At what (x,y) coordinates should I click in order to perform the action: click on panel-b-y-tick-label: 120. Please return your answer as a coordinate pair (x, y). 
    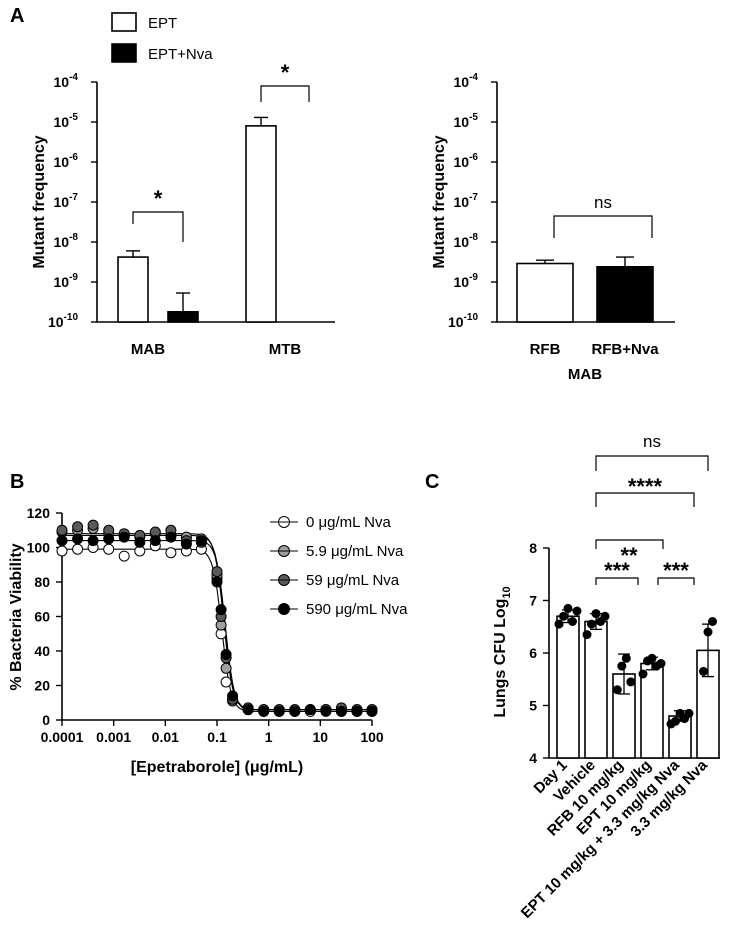
    Looking at the image, I should click on (39, 513).